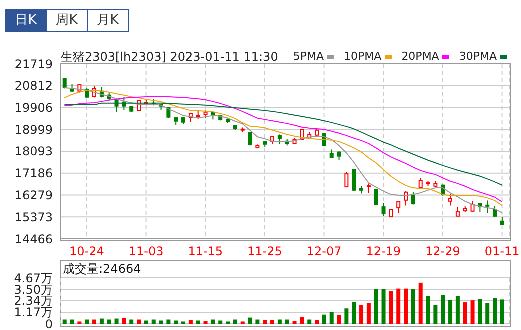 Image resolution: width=521 pixels, height=330 pixels. I want to click on chart-title: 成交量:24664, so click(102, 269).